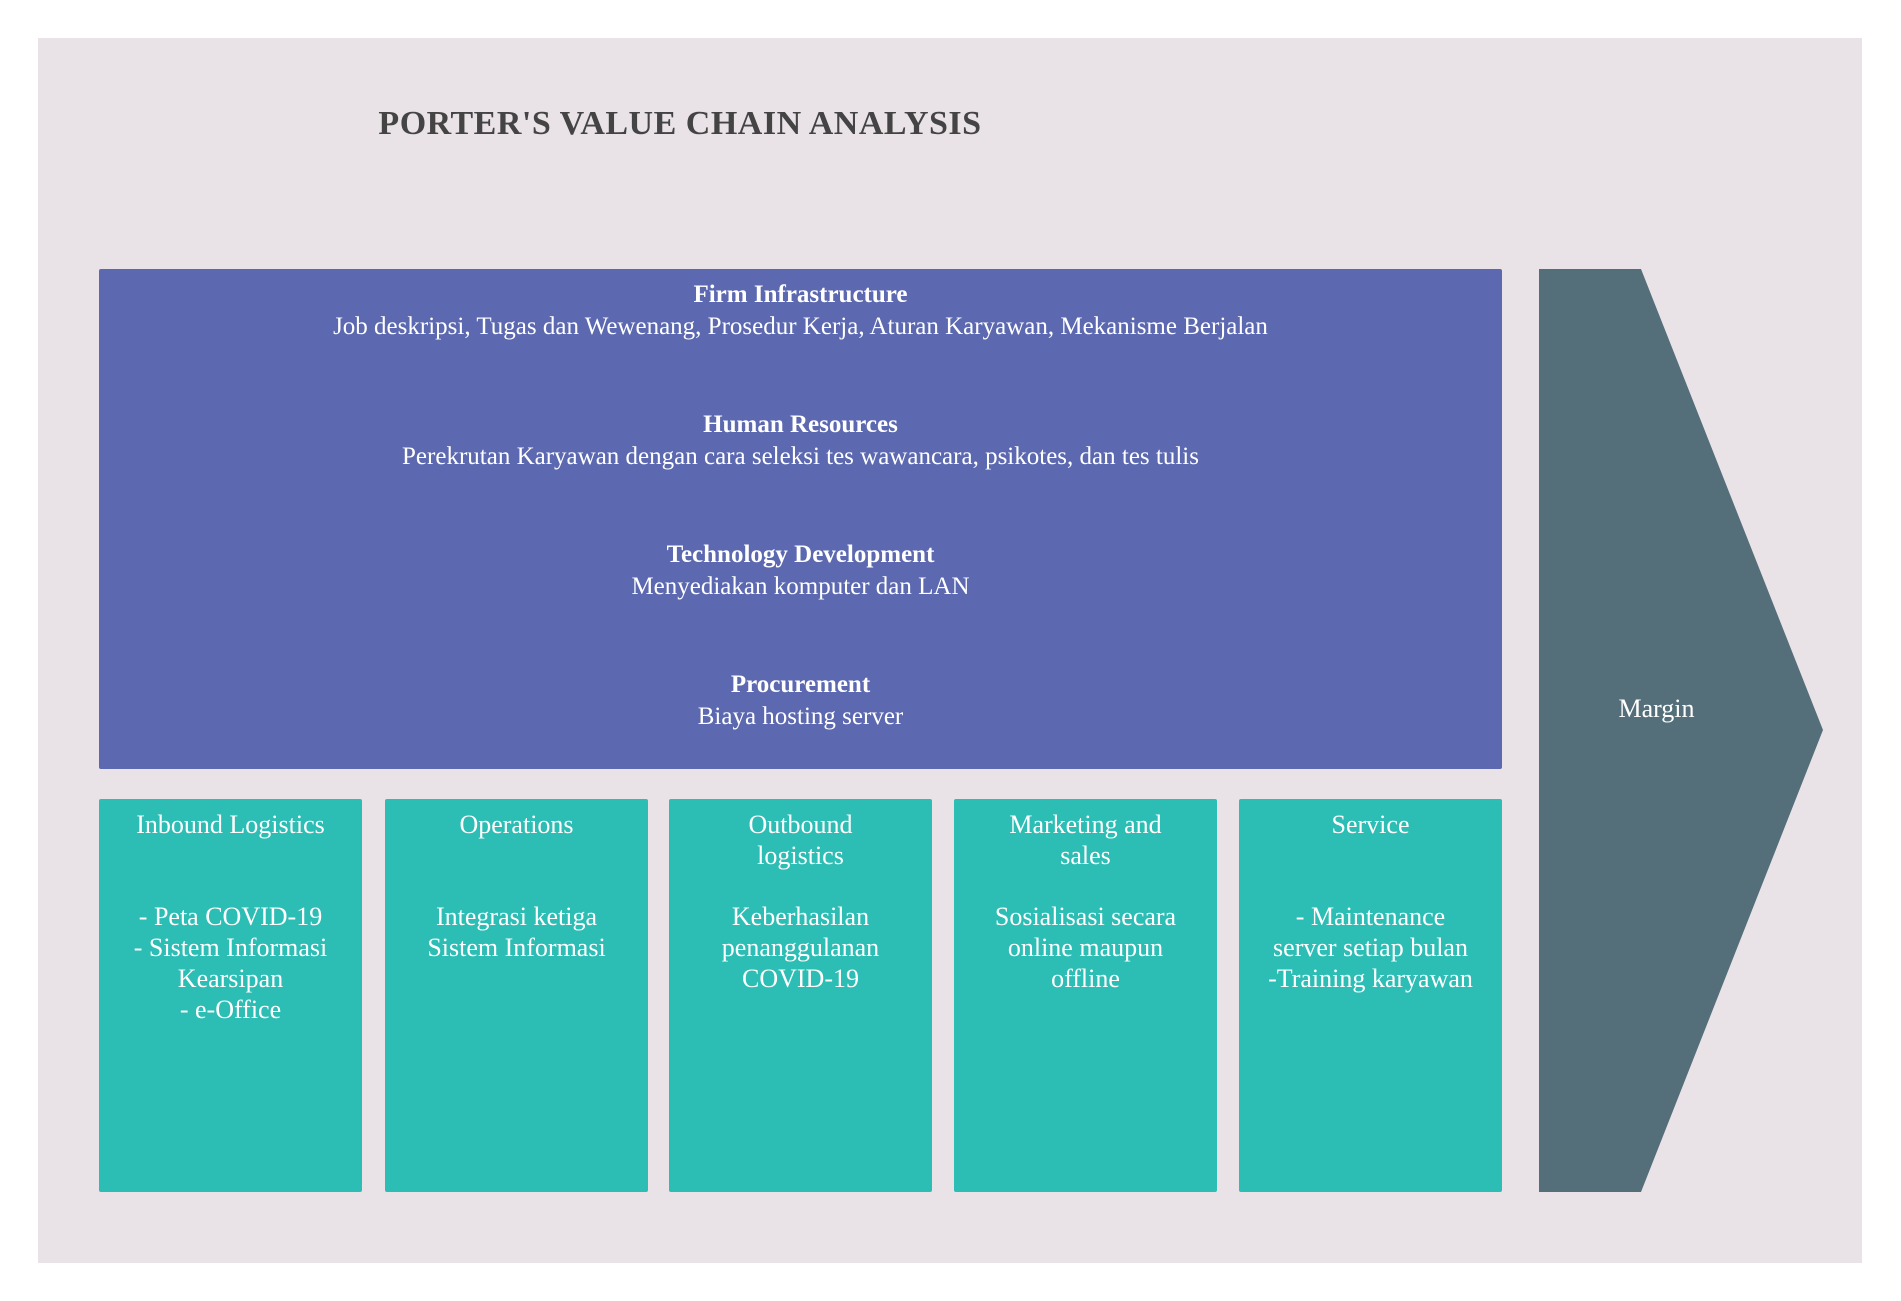 Image resolution: width=1901 pixels, height=1301 pixels. I want to click on diagram-title: PORTER'S VALUE CHAIN ANALYSIS, so click(680, 123).